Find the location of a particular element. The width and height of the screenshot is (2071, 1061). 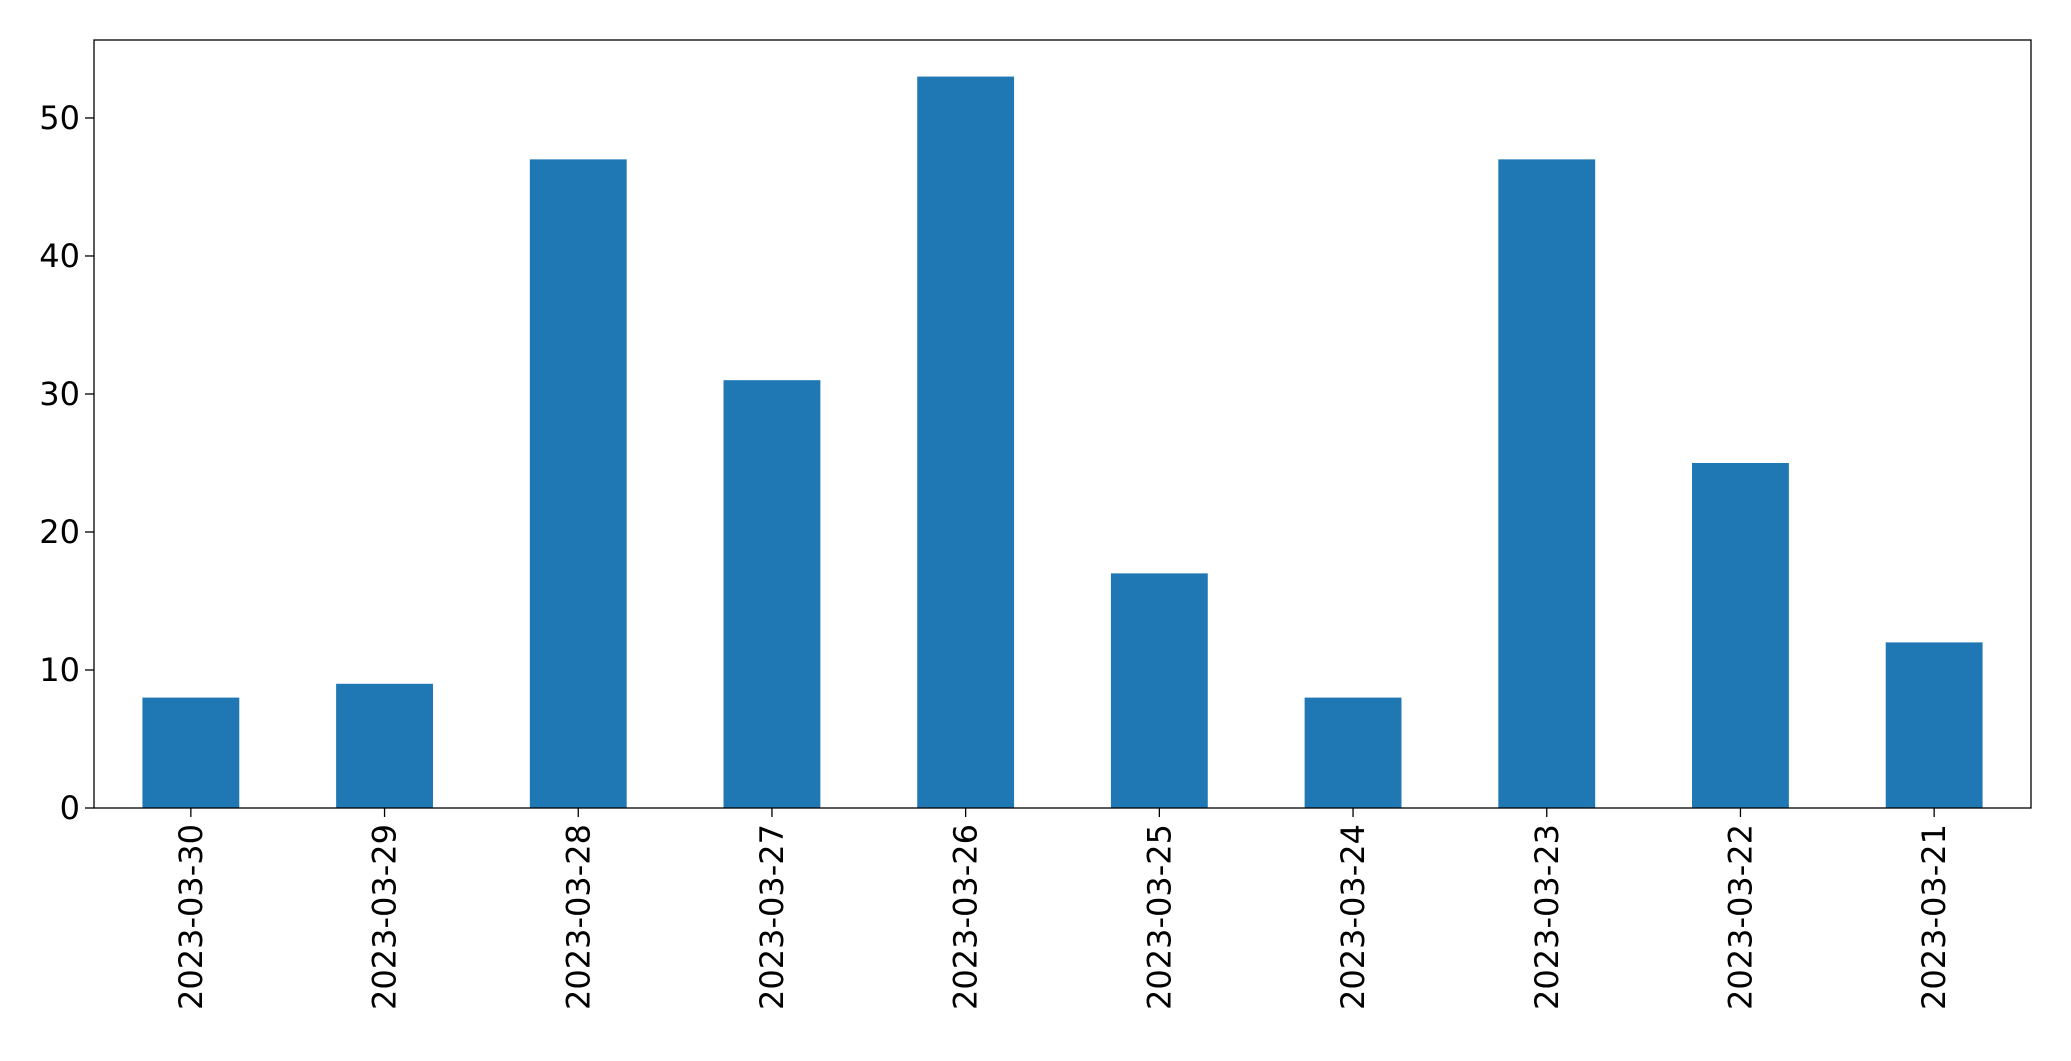

x-tick-label: 2023-03-21 is located at coordinates (1934, 917).